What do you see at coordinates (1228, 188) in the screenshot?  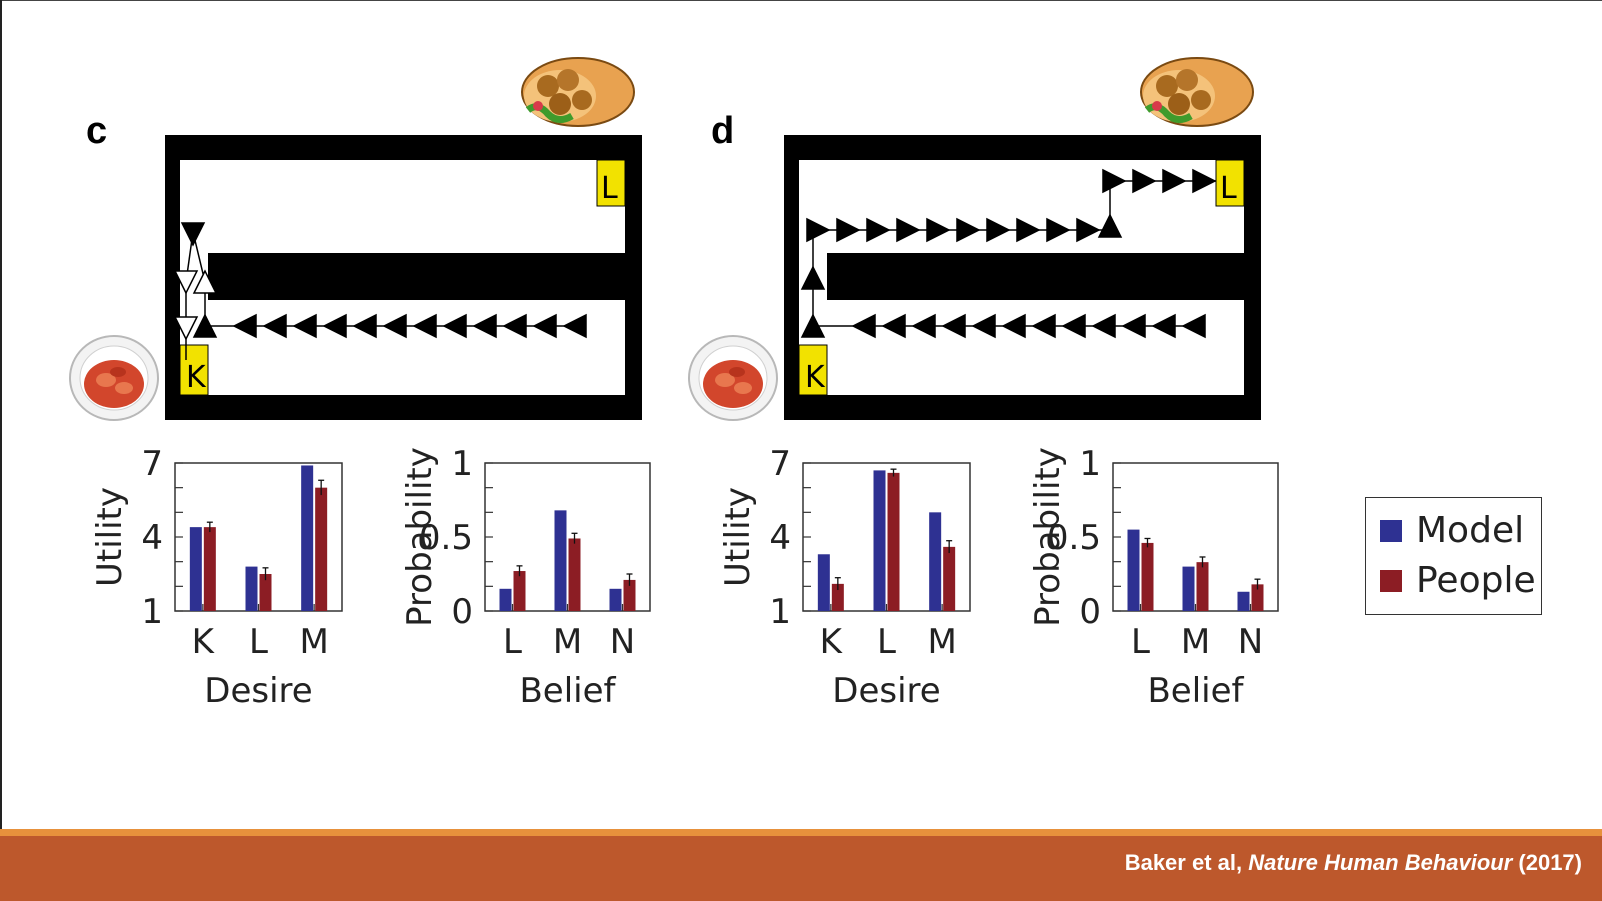 I see `maze-d-cell-l-label: L` at bounding box center [1228, 188].